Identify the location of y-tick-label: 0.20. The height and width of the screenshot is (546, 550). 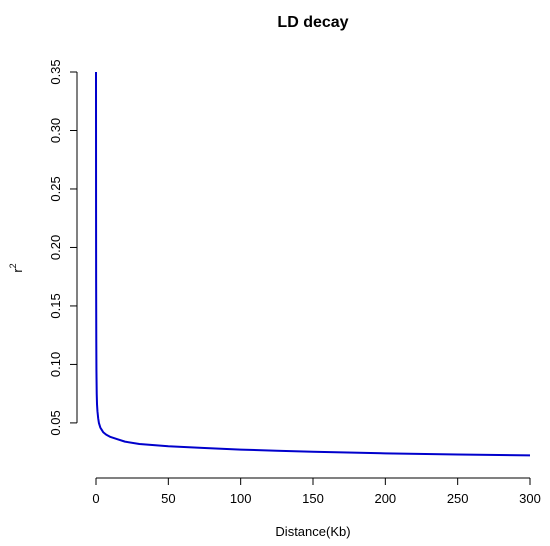
(55, 247).